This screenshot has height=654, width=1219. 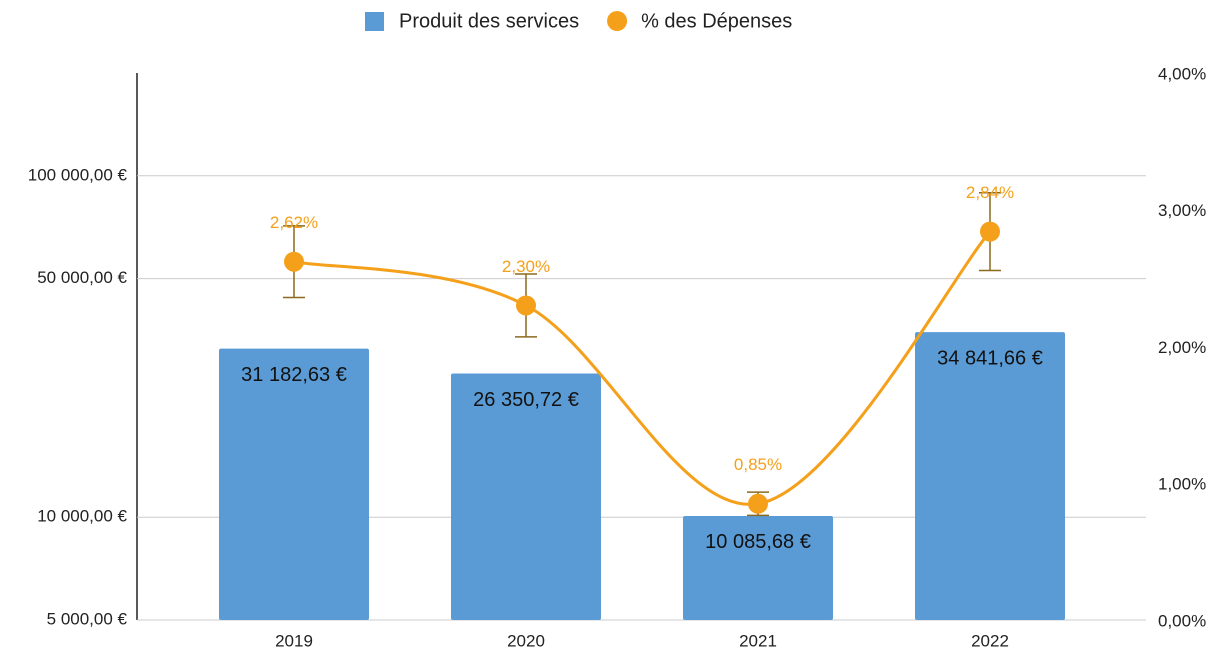 What do you see at coordinates (1182, 73) in the screenshot?
I see `y2-tick-label: 4,00%` at bounding box center [1182, 73].